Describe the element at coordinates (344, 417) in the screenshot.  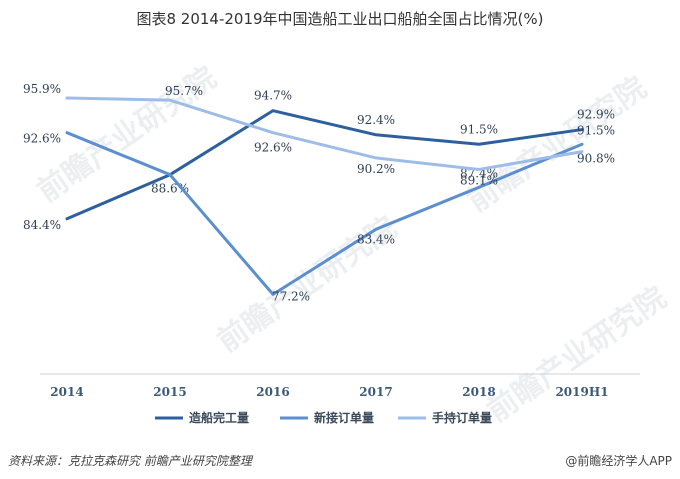
I see `legend-label: 新接订单量` at that location.